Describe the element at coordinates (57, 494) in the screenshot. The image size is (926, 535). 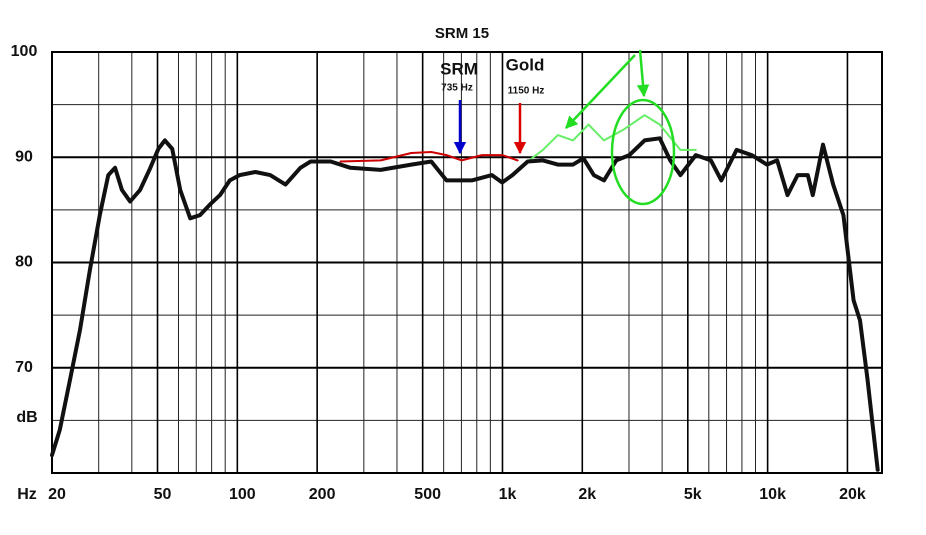
I see `x-tick-label: 20` at that location.